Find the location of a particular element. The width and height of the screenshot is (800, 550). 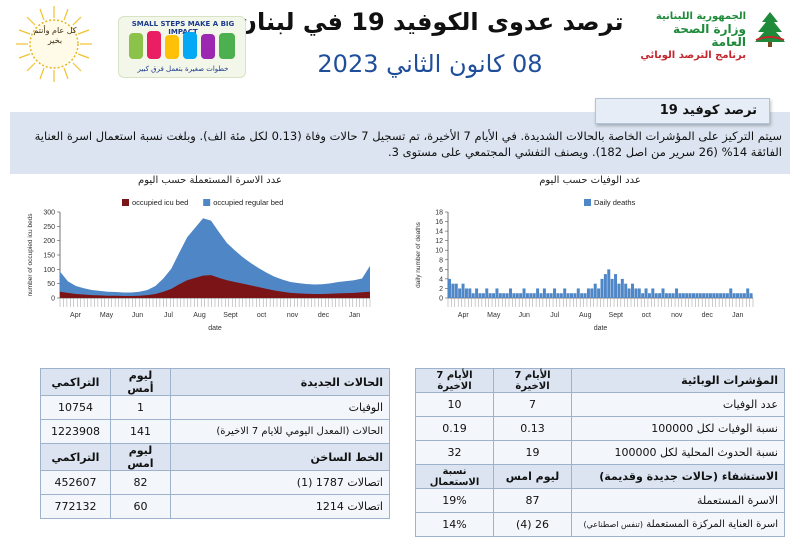

report-date: 08 كانون الثاني 2023 is located at coordinates (430, 64).